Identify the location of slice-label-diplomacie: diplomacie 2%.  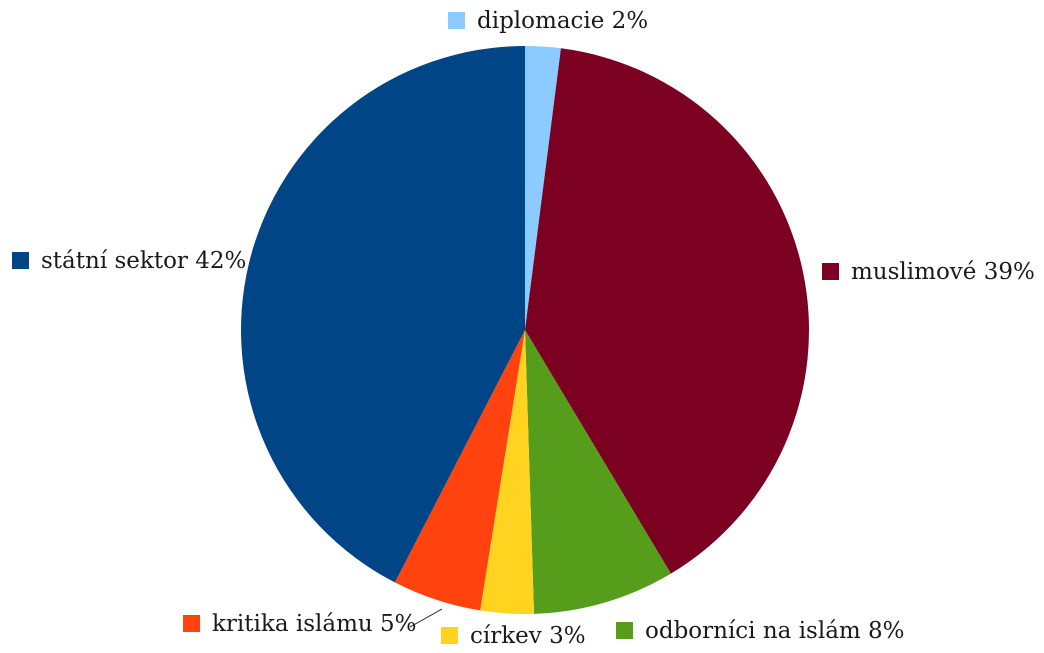
(548, 21).